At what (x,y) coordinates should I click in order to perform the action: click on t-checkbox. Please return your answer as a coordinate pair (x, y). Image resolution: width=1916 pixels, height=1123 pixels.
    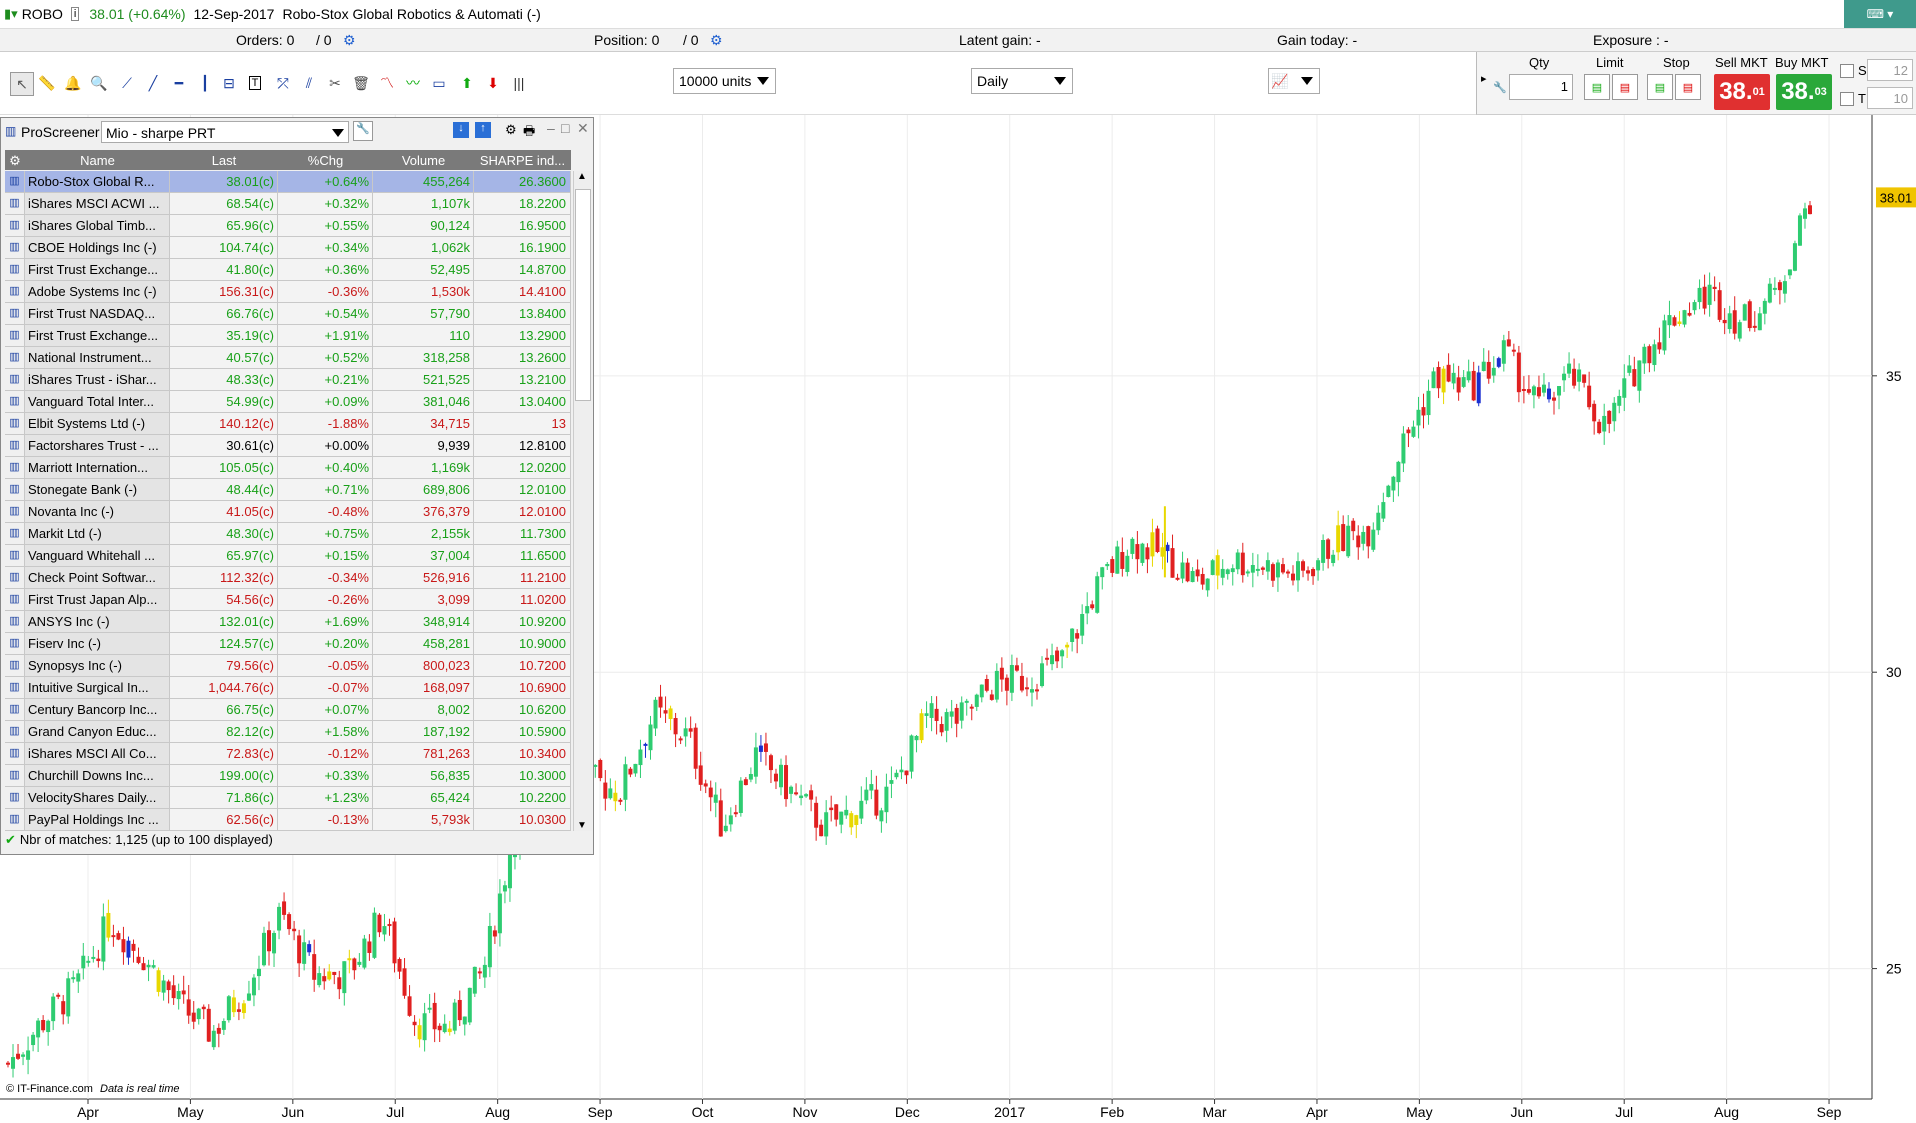
    Looking at the image, I should click on (1847, 99).